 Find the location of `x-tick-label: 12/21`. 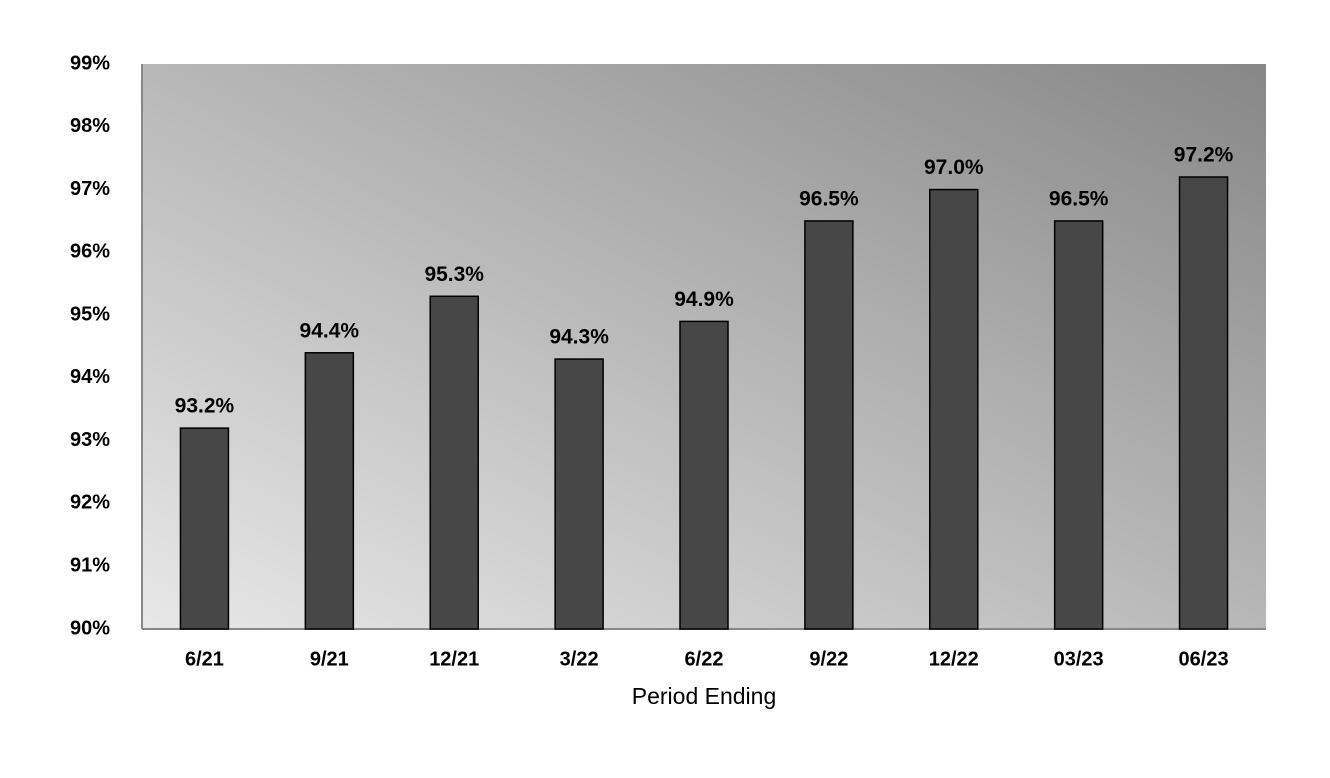

x-tick-label: 12/21 is located at coordinates (454, 659).